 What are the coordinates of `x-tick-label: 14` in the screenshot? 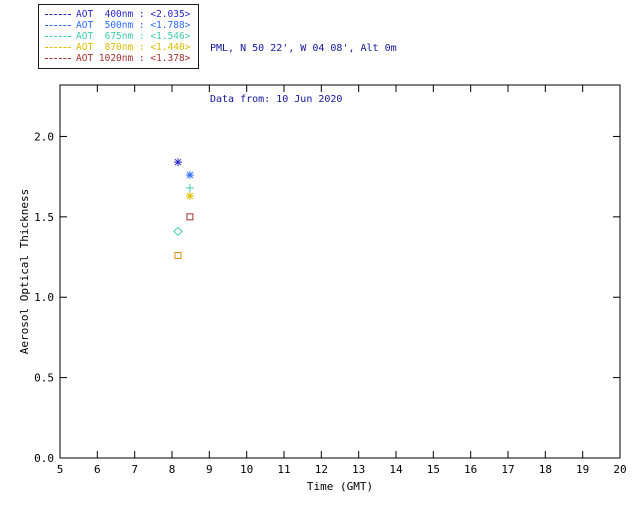 It's located at (396, 469).